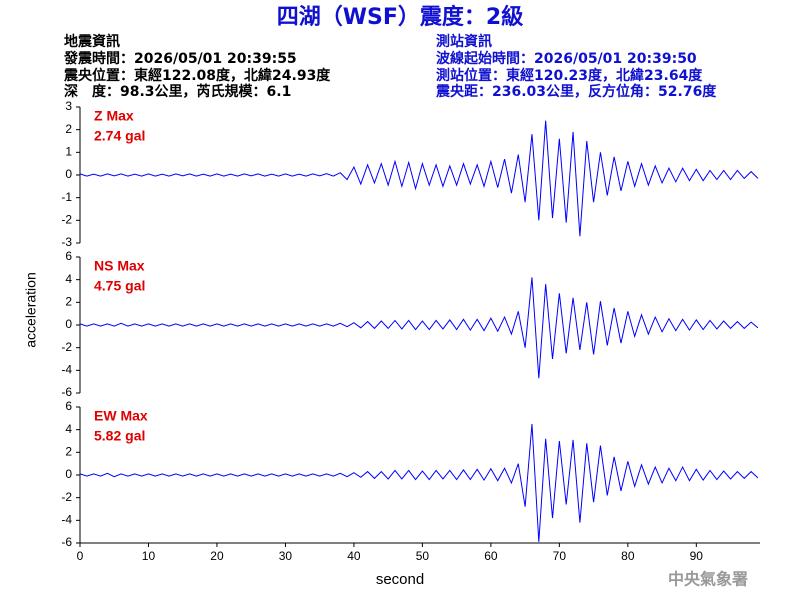  Describe the element at coordinates (464, 41) in the screenshot. I see `info-right: 測站資訊` at that location.